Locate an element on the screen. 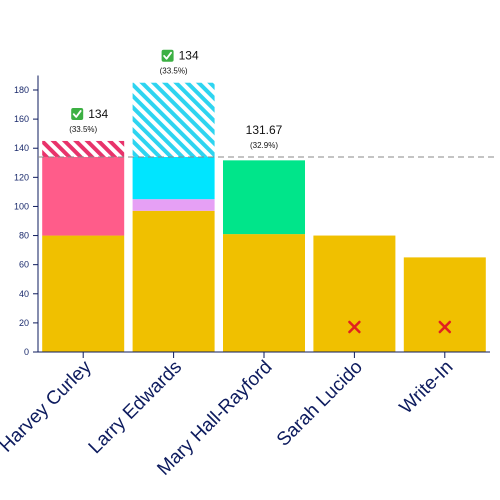 The width and height of the screenshot is (500, 500). bar-stack-write-in is located at coordinates (444, 304).